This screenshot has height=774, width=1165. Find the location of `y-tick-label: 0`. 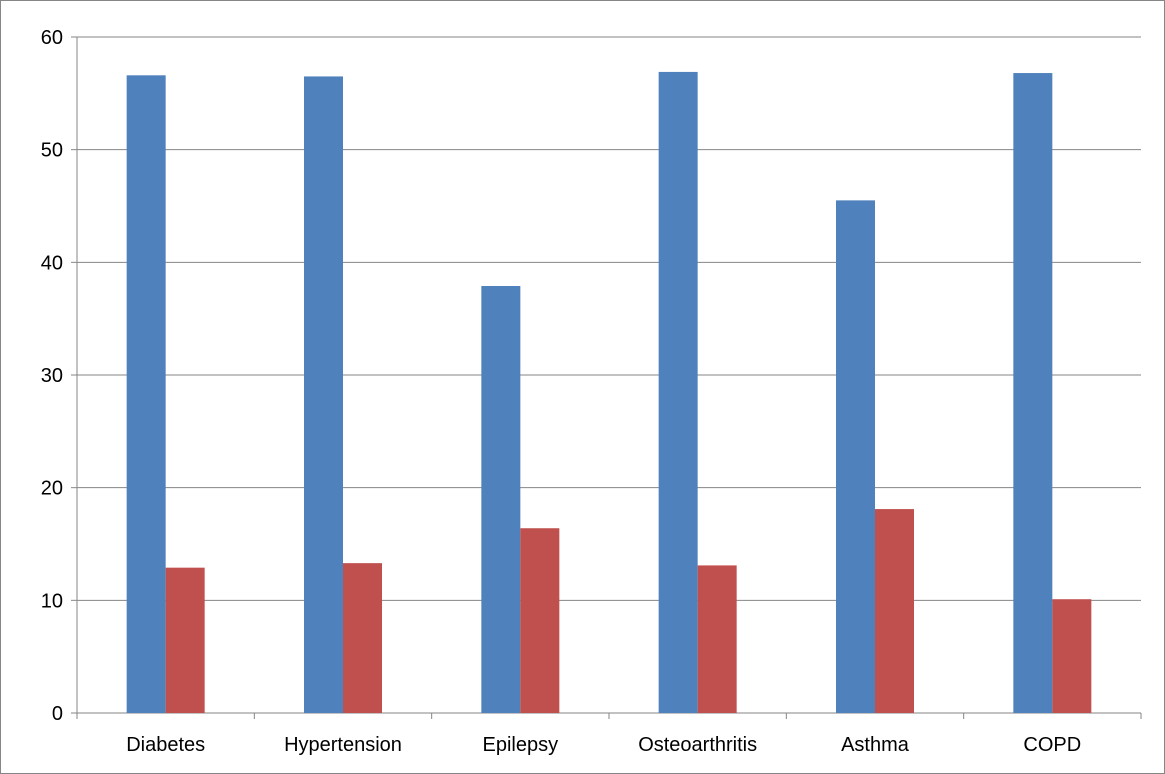

y-tick-label: 0 is located at coordinates (57, 714).